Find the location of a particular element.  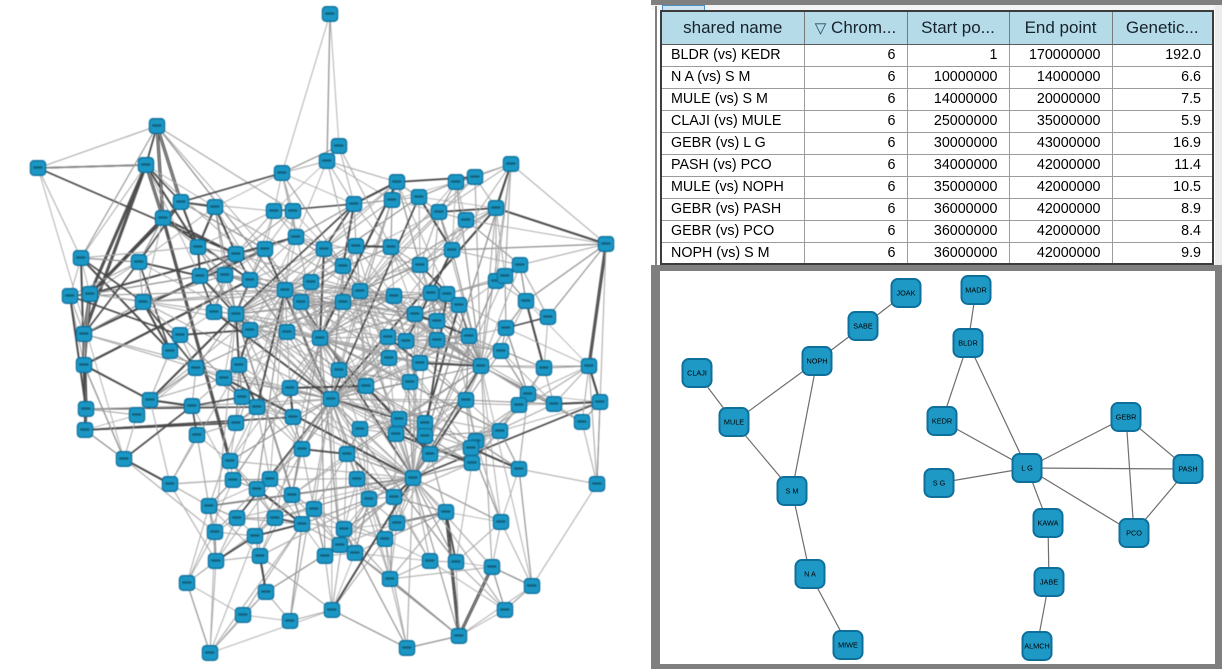

svg-text: L G is located at coordinates (1027, 468).